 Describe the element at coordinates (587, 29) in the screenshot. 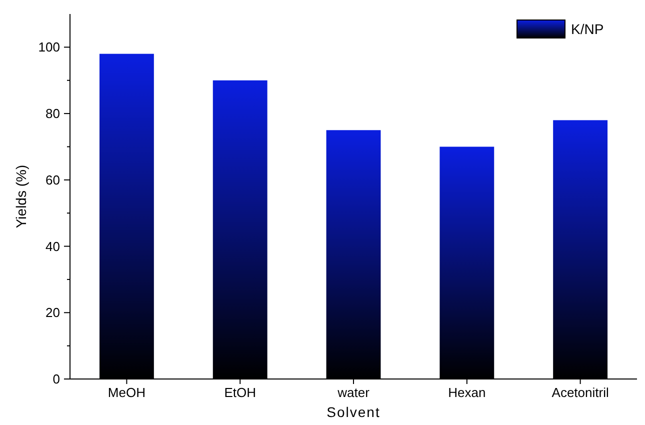

I see `legend-label: K/NP` at that location.